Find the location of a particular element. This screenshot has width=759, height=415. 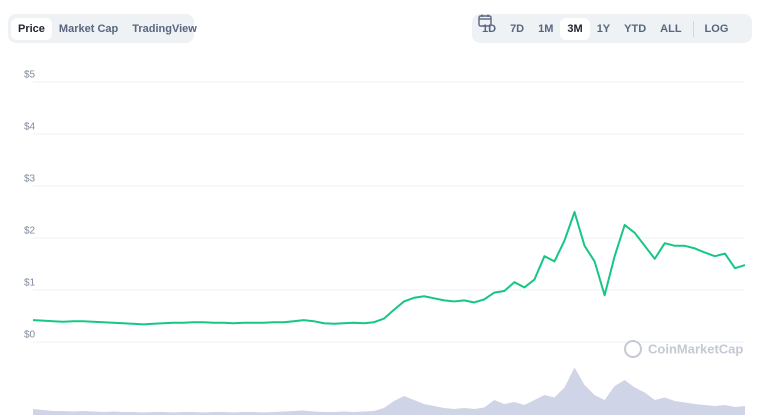

range-button: 3M is located at coordinates (575, 28).